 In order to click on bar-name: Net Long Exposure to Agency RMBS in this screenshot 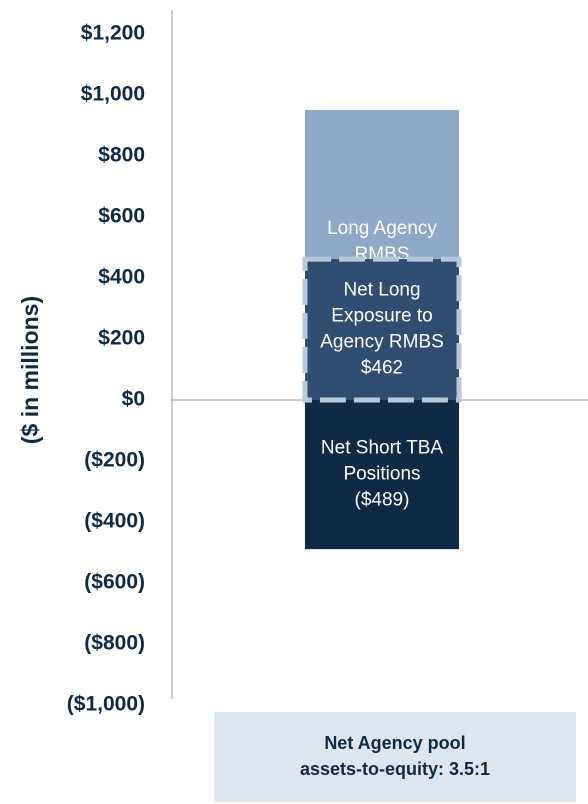, I will do `click(382, 316)`.